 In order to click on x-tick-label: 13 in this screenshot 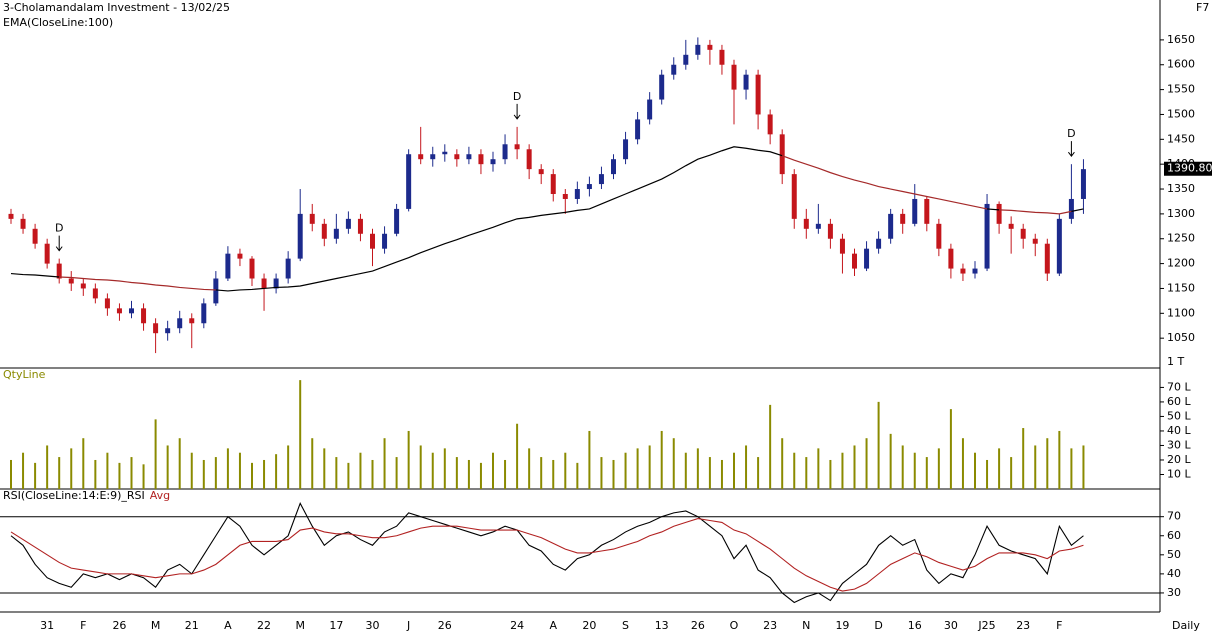, I will do `click(662, 625)`.